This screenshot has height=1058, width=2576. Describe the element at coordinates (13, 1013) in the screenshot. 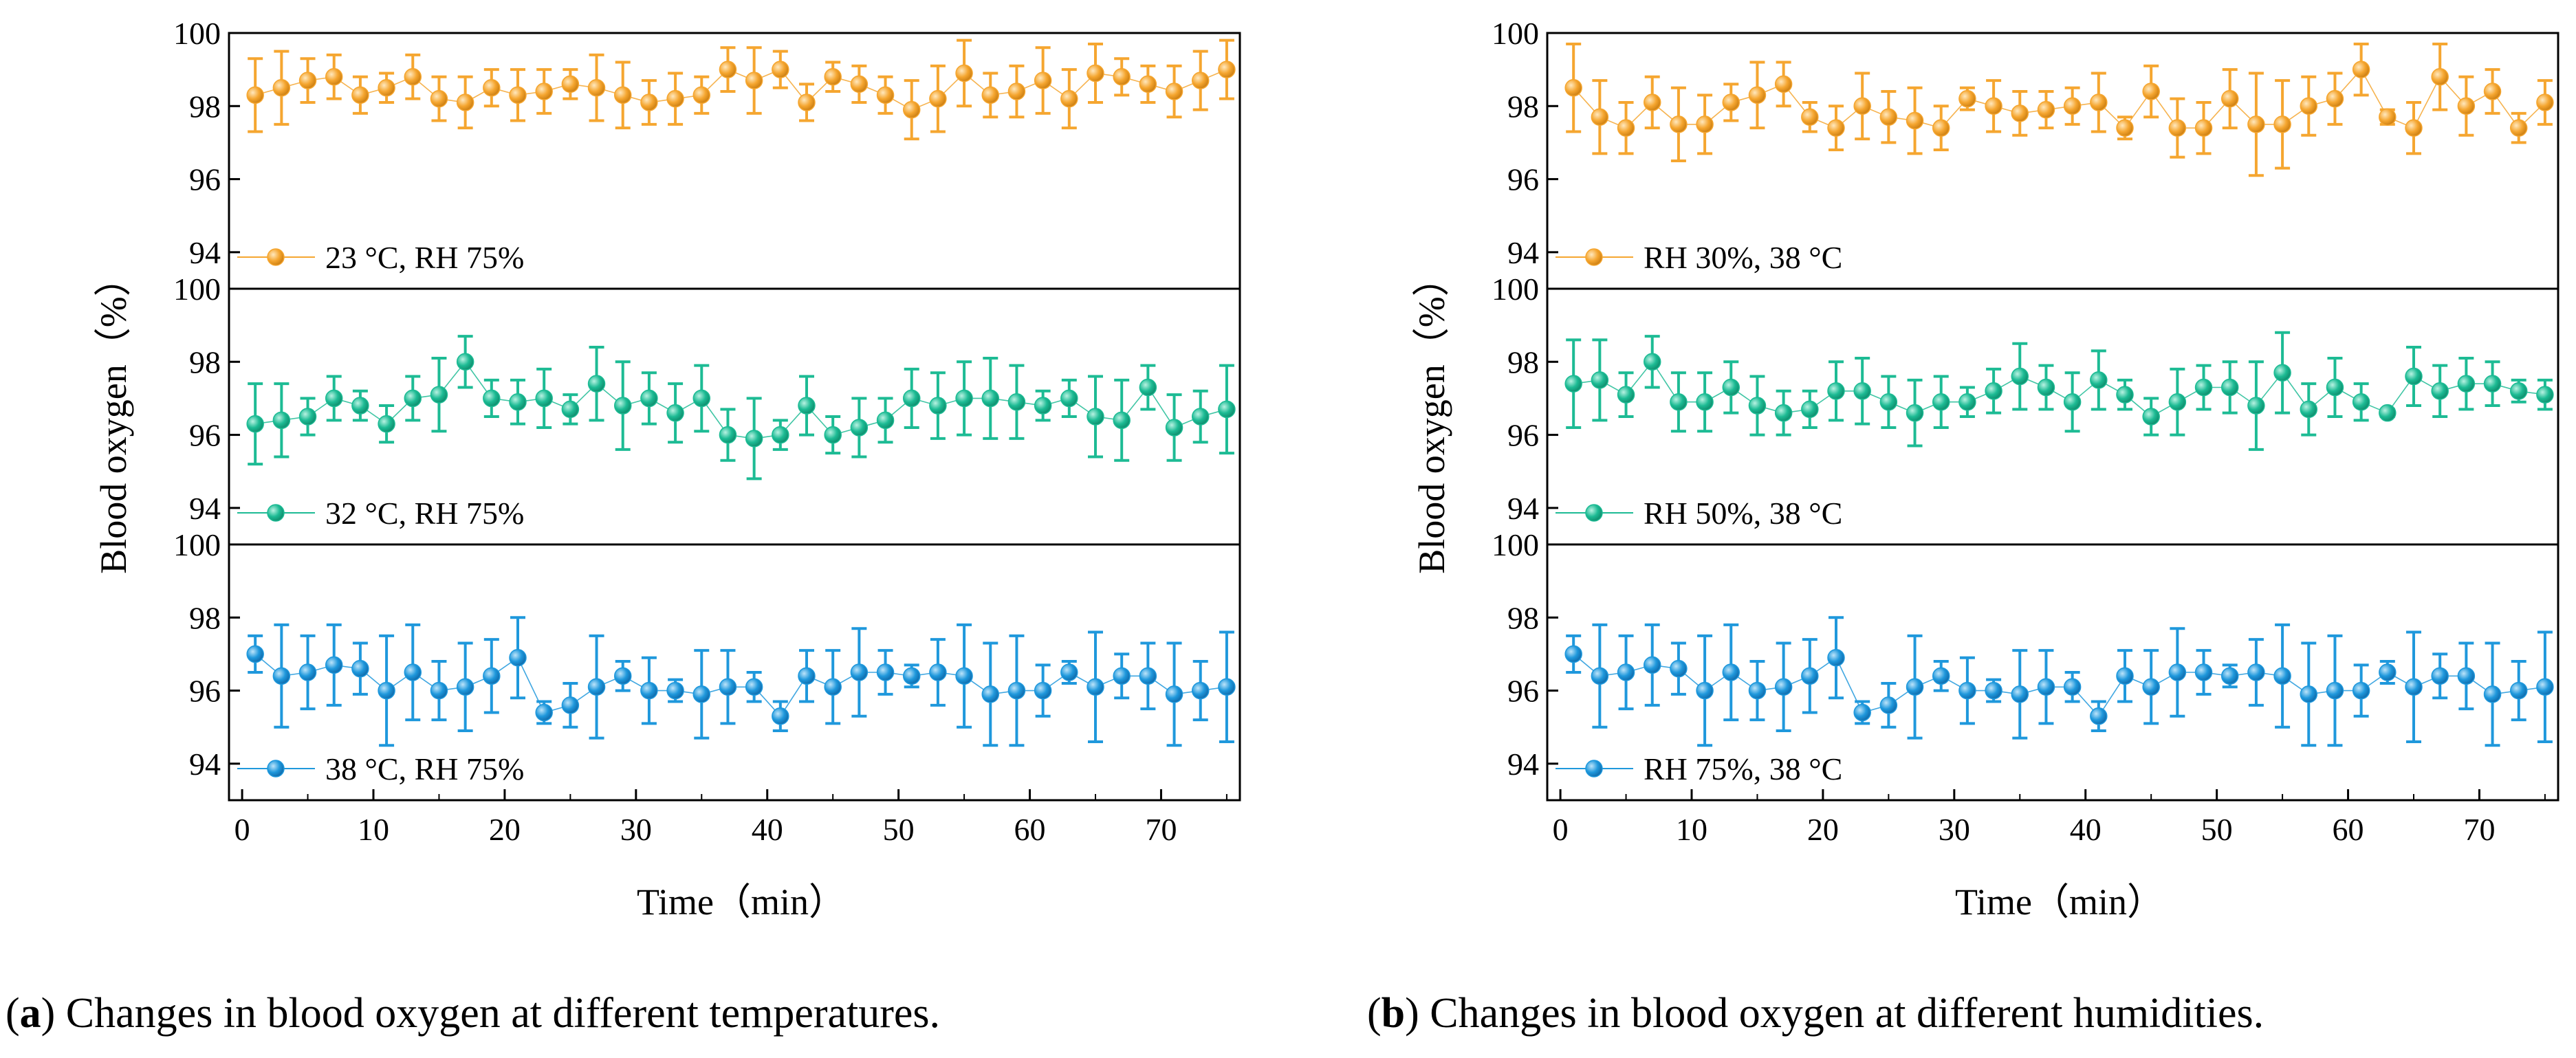

I see `caption-paren-open: (` at that location.